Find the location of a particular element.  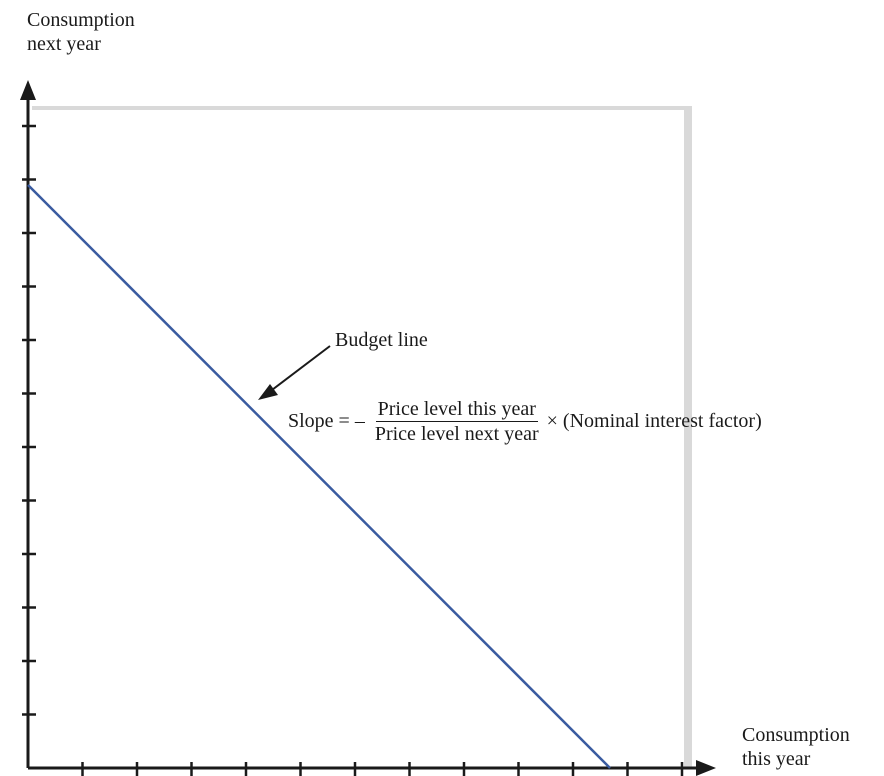

x-axis-ticks is located at coordinates (382, 769).